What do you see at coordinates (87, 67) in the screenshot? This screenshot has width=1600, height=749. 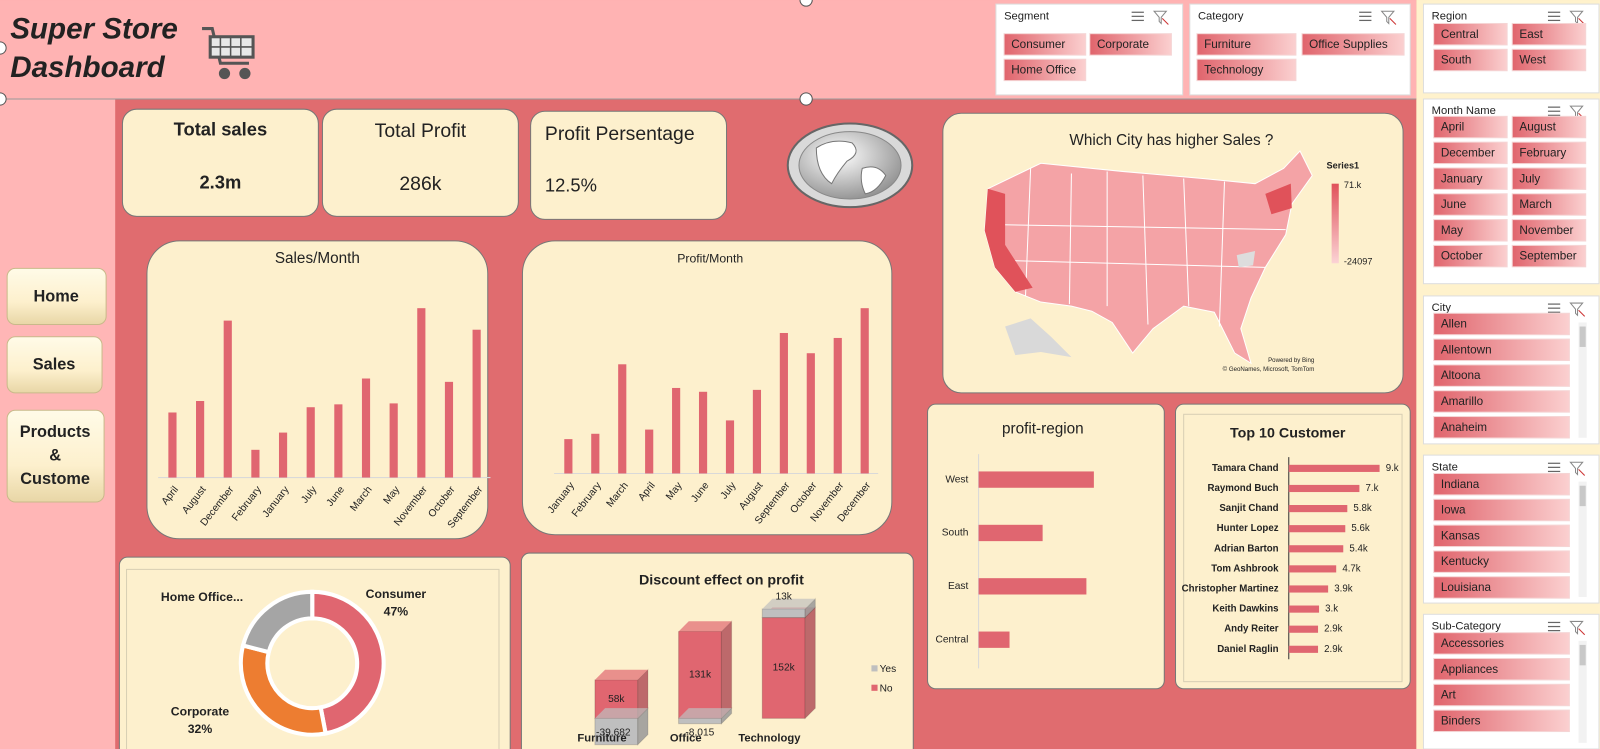 I see `dashboard-title: Dashboard` at bounding box center [87, 67].